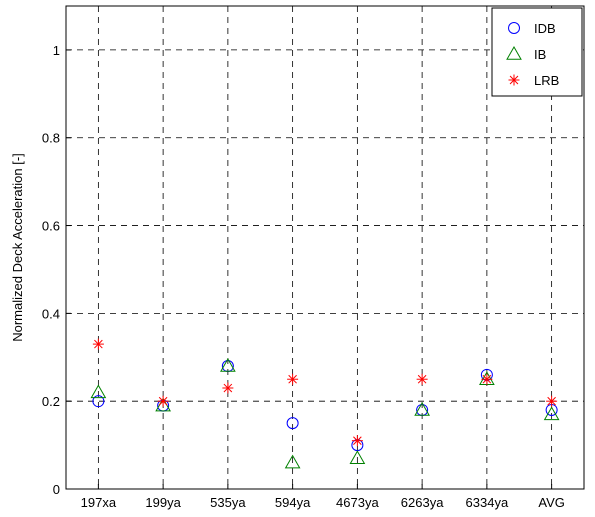 Image resolution: width=595 pixels, height=517 pixels. I want to click on y-tick-label: 1, so click(56, 50).